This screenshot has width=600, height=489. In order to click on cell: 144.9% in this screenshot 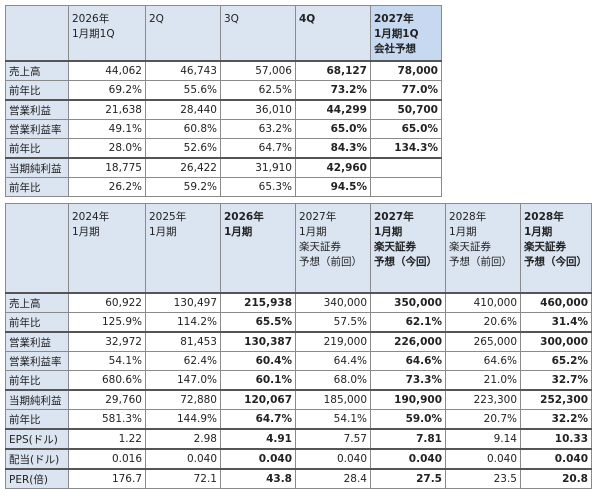, I will do `click(183, 419)`.